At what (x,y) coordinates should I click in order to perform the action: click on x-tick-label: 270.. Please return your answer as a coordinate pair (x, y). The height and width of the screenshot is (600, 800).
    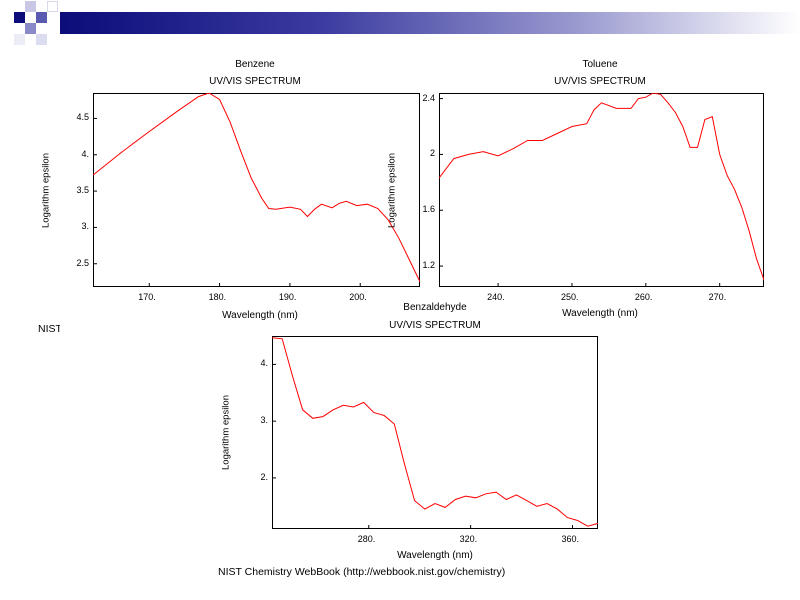
    Looking at the image, I should click on (717, 297).